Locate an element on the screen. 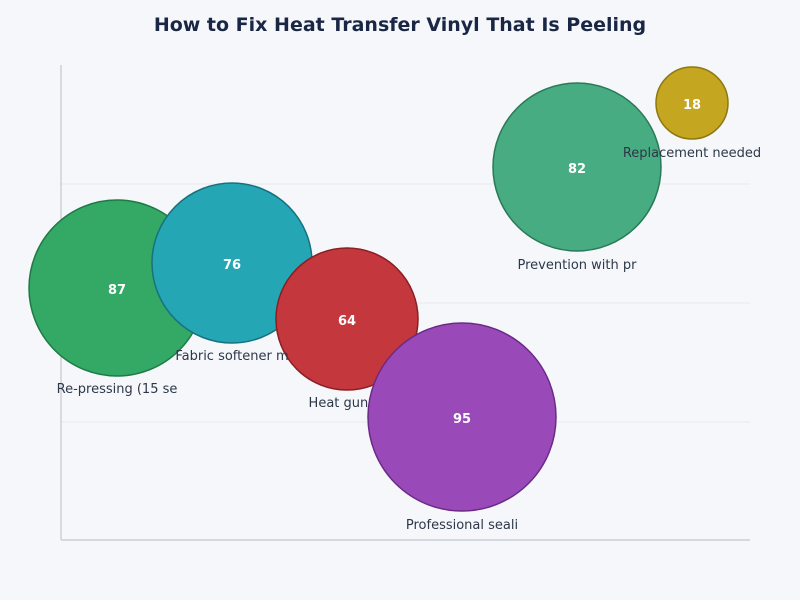 Image resolution: width=800 pixels, height=600 pixels. bubble-label: Professional seali is located at coordinates (462, 525).